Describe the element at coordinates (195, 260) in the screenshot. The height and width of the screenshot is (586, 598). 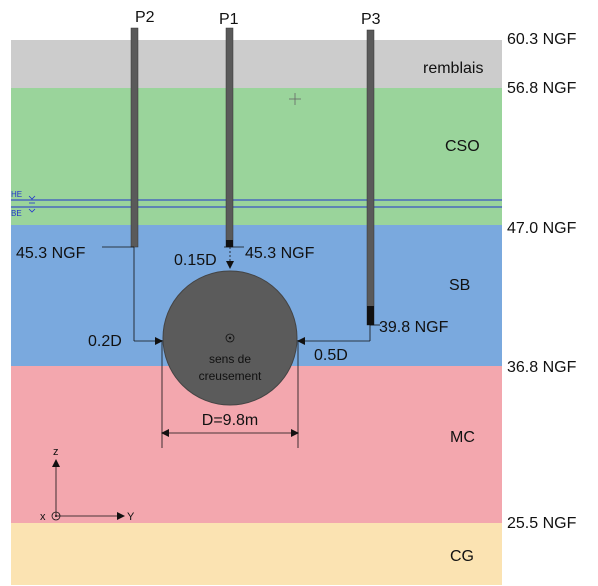
I see `dim-p1-gap: 0.15D` at that location.